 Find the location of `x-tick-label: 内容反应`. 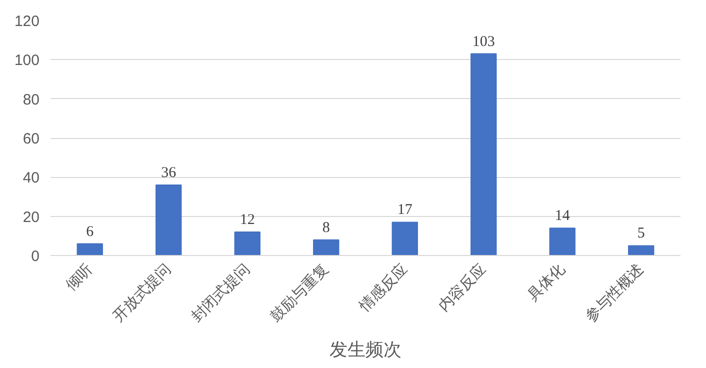

x-tick-label: 内容反应 is located at coordinates (462, 287).